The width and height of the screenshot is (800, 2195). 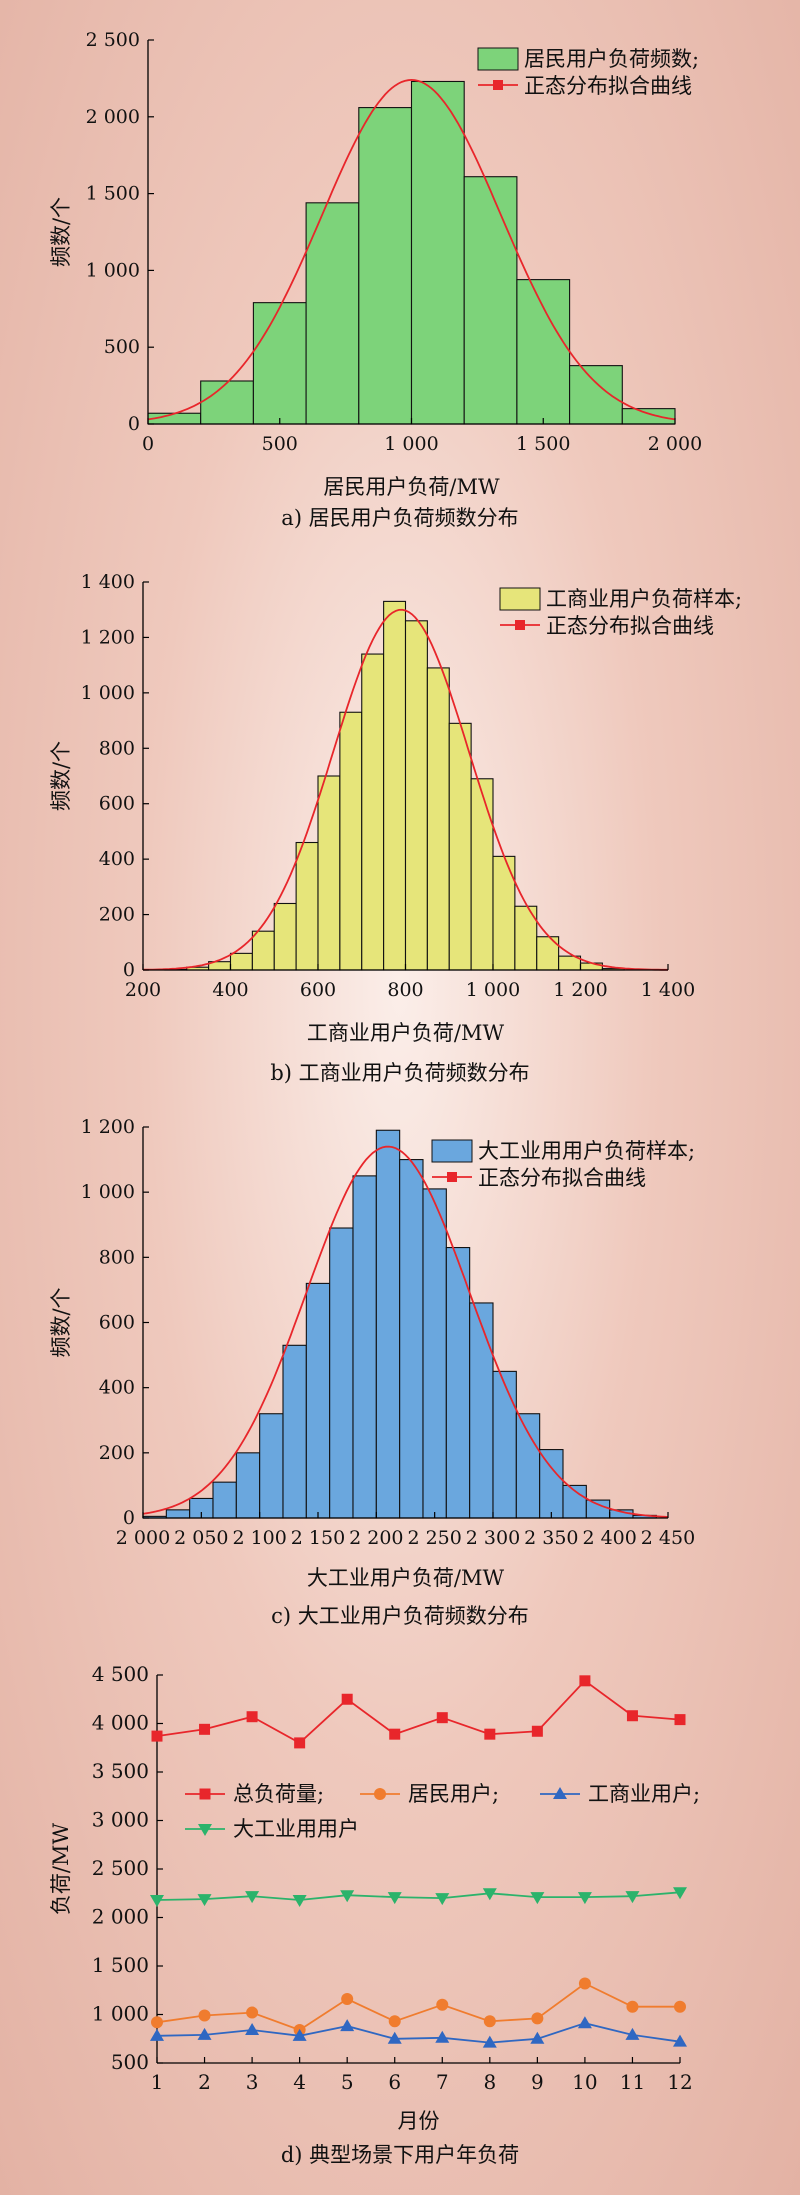 What do you see at coordinates (679, 2082) in the screenshot?
I see `chart3-x-tick-label: 12` at bounding box center [679, 2082].